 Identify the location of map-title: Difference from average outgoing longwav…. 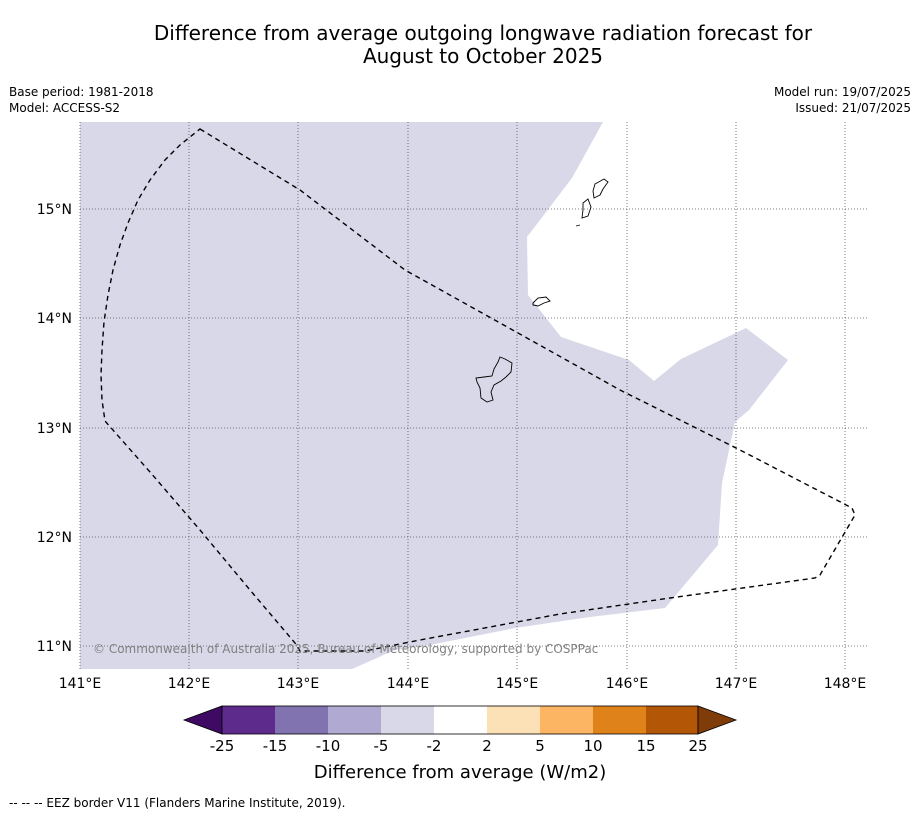
(483, 45).